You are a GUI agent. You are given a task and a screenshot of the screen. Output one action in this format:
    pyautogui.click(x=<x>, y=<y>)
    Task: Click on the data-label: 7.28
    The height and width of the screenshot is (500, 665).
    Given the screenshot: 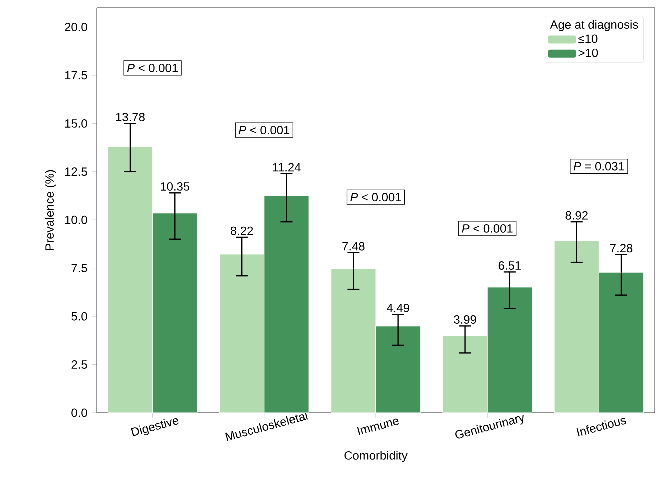 What is the action you would take?
    pyautogui.click(x=621, y=248)
    